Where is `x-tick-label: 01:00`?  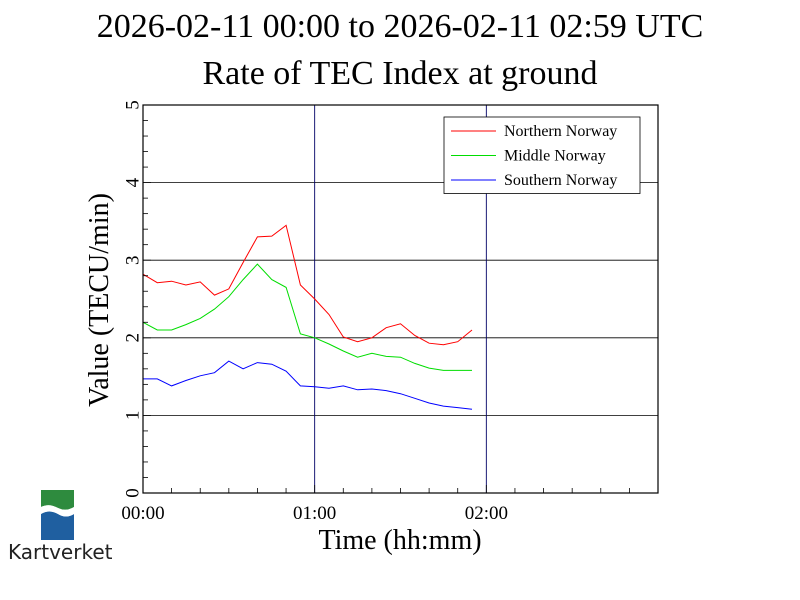 x-tick-label: 01:00 is located at coordinates (314, 513).